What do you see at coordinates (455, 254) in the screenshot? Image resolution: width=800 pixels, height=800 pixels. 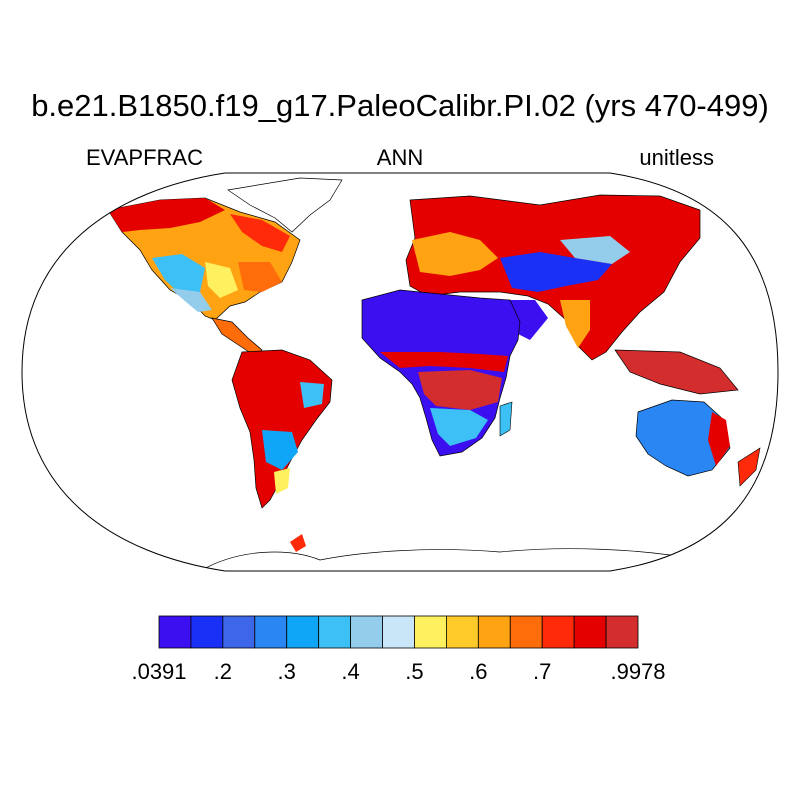 I see `europe-orange` at bounding box center [455, 254].